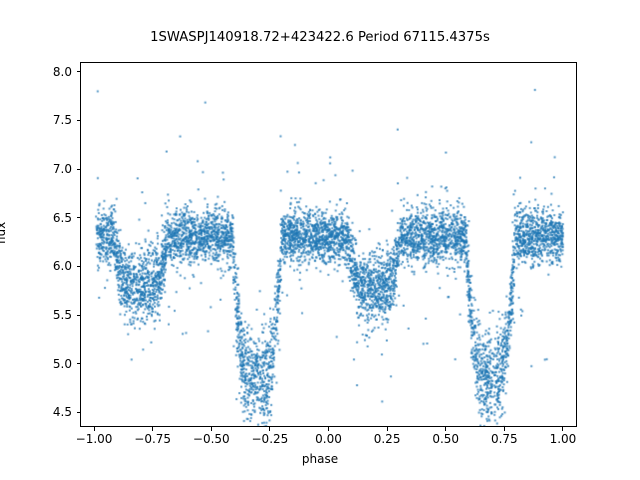  I want to click on x-tick-label: 0.00, so click(328, 439).